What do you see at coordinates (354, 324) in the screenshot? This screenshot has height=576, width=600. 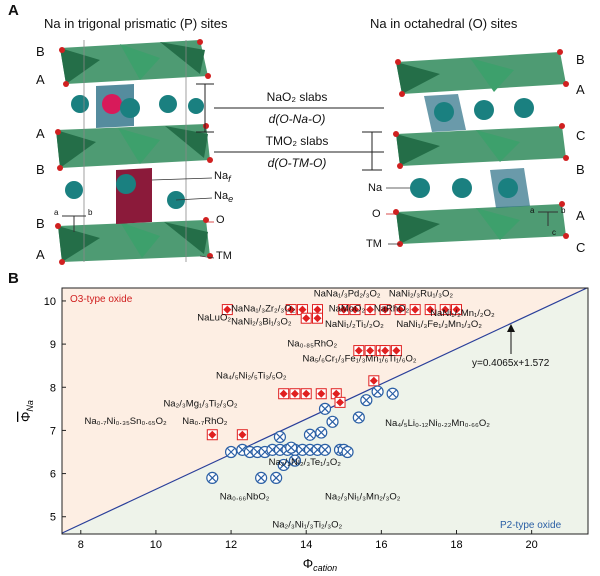 I see `compound-label: NaNi₁/₂Ti₁/₂O₂` at bounding box center [354, 324].